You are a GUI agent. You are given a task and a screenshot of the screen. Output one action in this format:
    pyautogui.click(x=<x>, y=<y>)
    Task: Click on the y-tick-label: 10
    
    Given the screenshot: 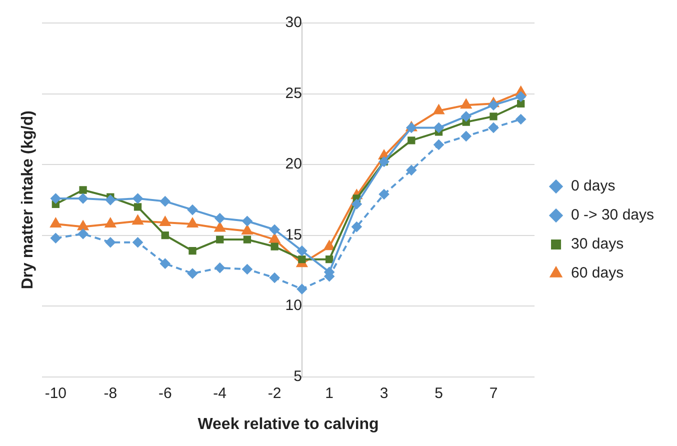 What is the action you would take?
    pyautogui.click(x=293, y=305)
    